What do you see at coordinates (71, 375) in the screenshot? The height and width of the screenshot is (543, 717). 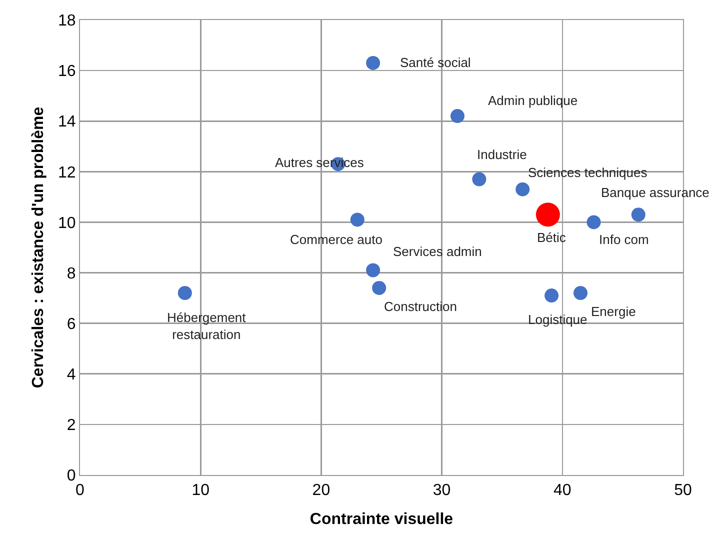 I see `y-tick-label: 4` at bounding box center [71, 375].